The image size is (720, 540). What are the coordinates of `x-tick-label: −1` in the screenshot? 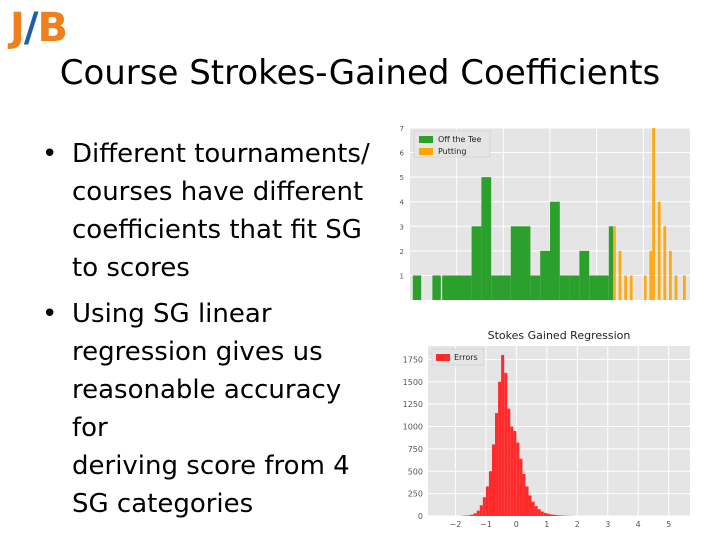 It's located at (486, 524).